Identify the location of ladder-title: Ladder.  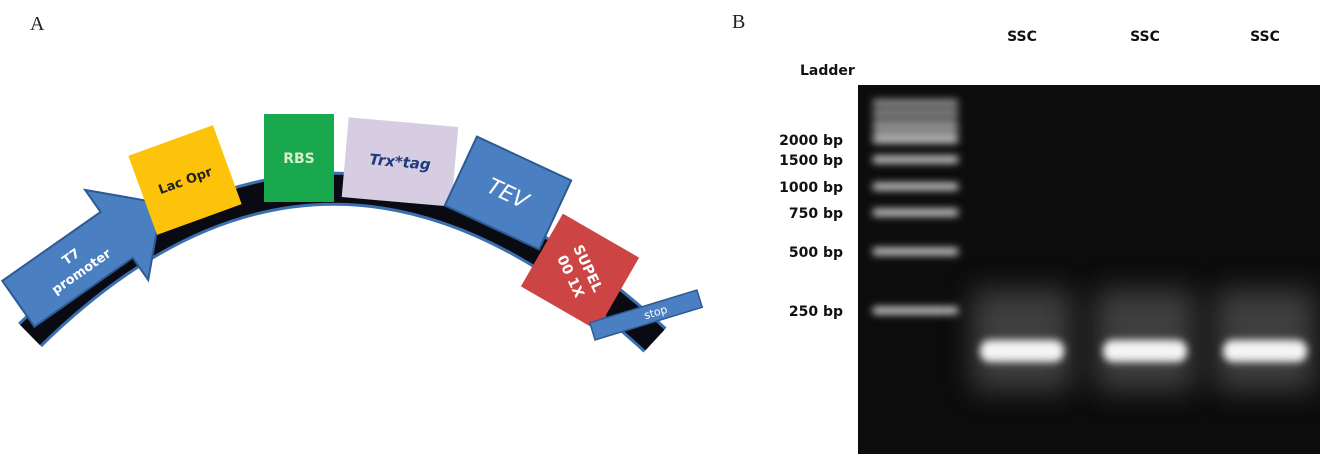
(827, 71).